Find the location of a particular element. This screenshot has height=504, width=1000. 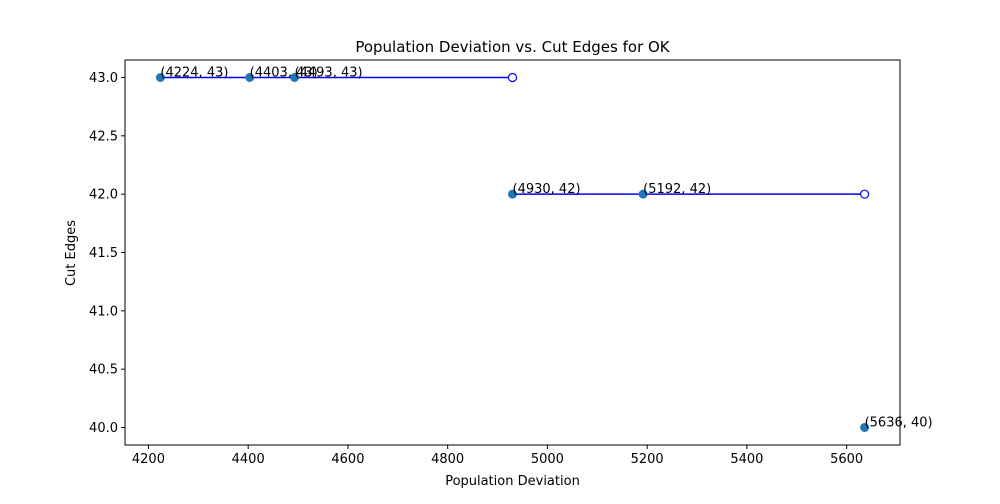

y-tick-label: 41.0 is located at coordinates (103, 311).